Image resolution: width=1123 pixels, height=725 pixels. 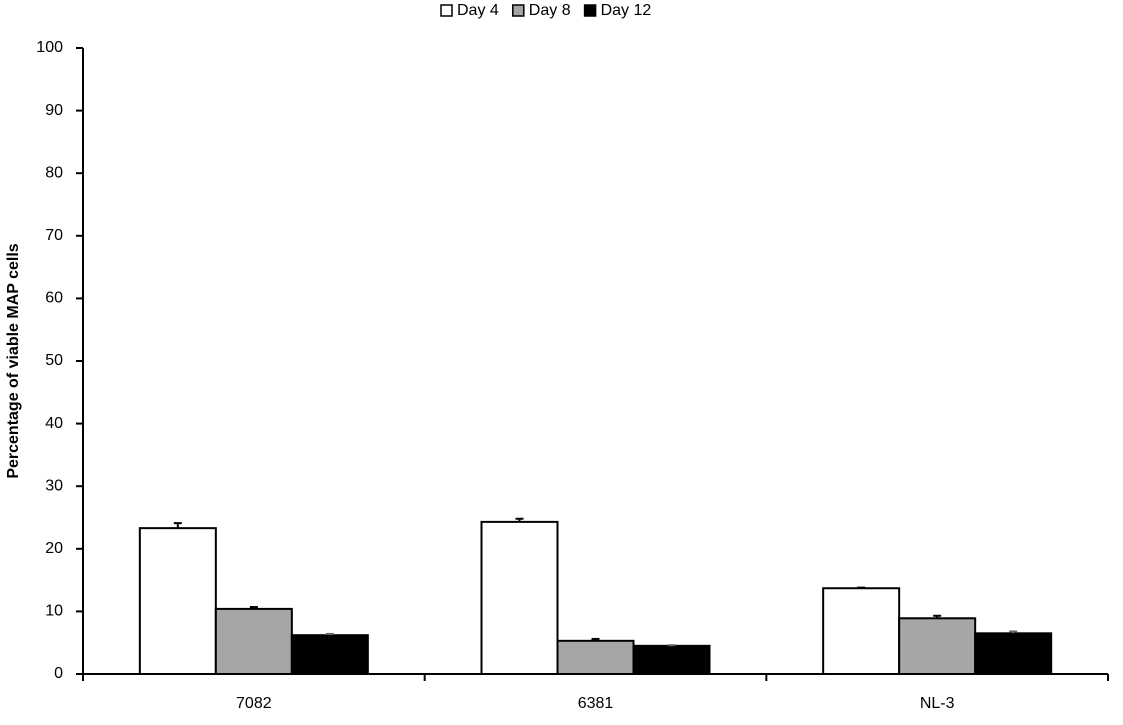 I want to click on legend-label: Day 12, so click(x=626, y=10).